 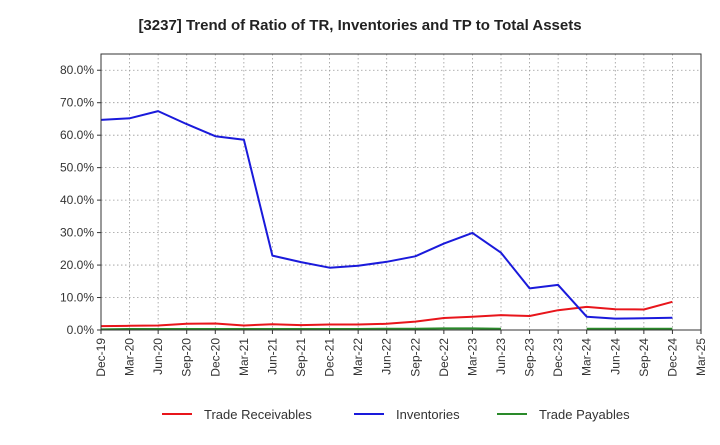 What do you see at coordinates (501, 356) in the screenshot?
I see `x-tick-label: Jun-23` at bounding box center [501, 356].